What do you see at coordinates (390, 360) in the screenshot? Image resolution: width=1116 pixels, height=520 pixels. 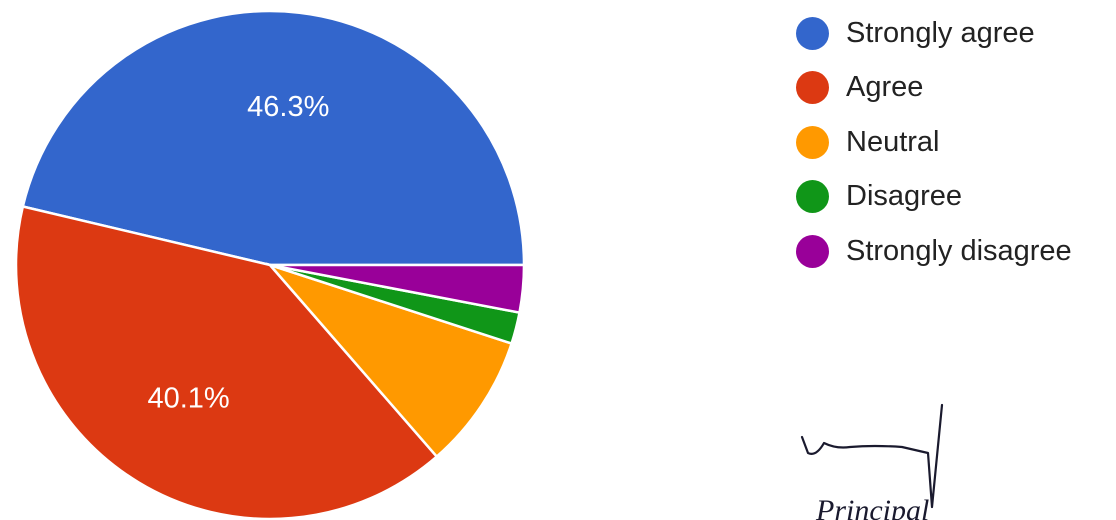 I see `pie-slice-neutral` at bounding box center [390, 360].